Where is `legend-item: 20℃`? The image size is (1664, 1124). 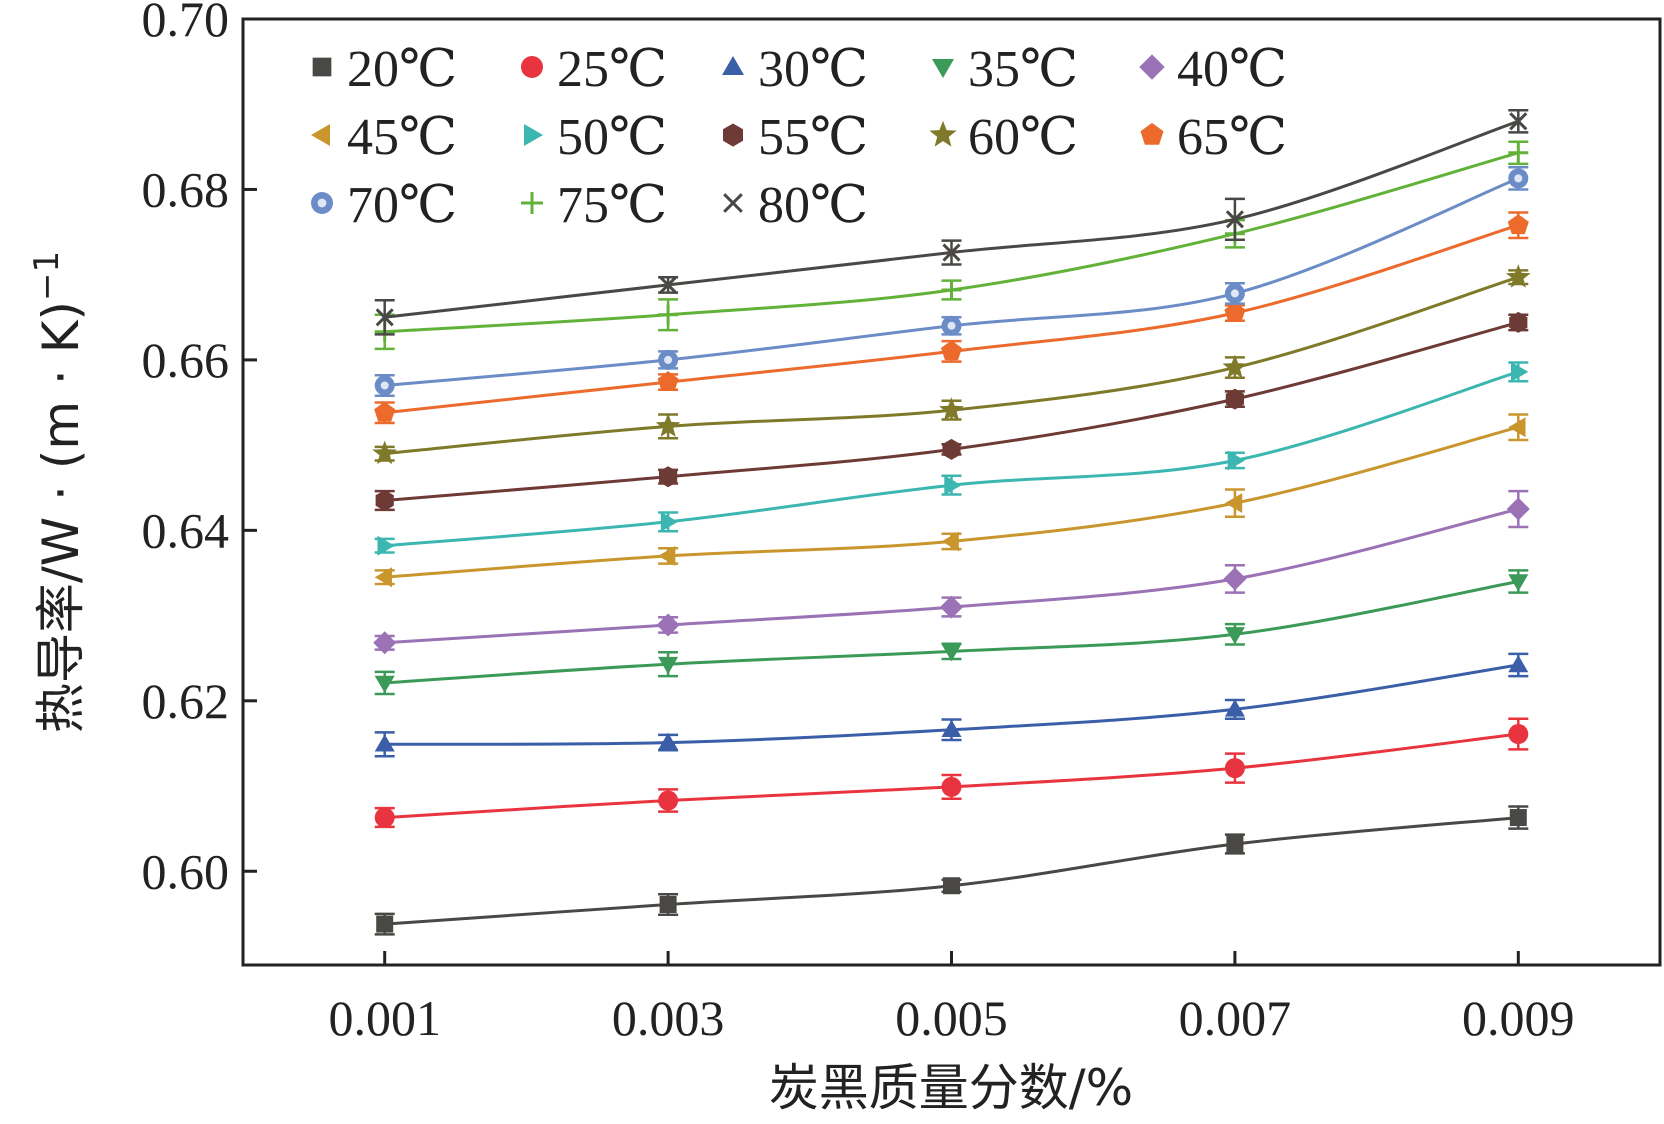
legend-item: 20℃ is located at coordinates (384, 69).